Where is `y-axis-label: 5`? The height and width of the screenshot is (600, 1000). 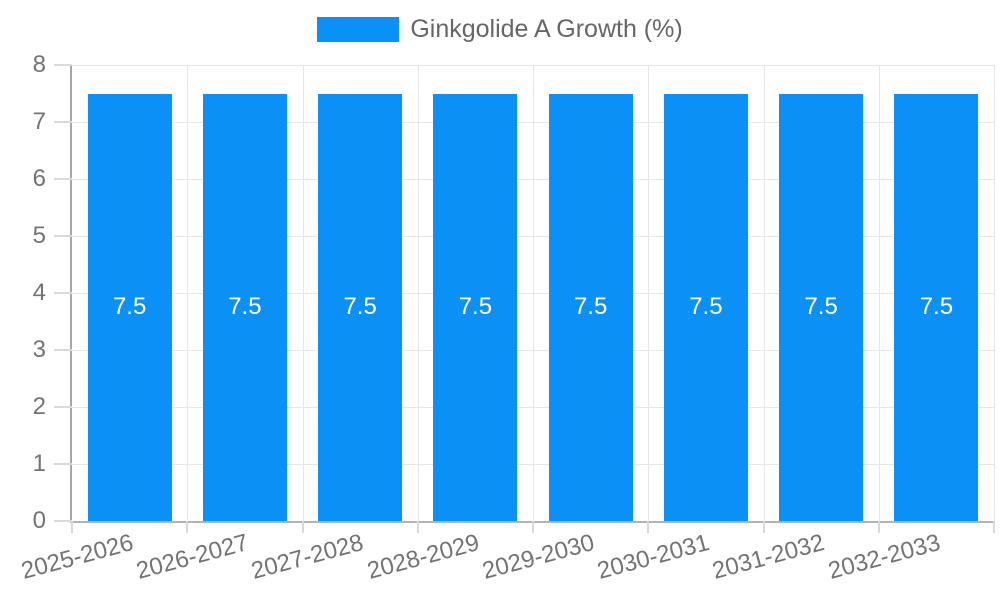 y-axis-label: 5 is located at coordinates (39, 235).